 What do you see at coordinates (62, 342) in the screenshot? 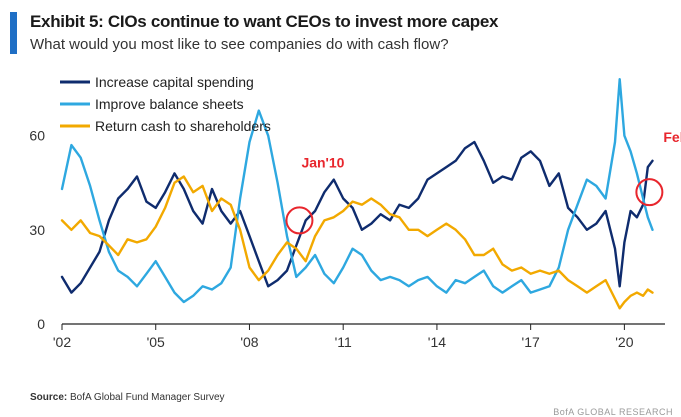
I see `x-tick-label: '02` at bounding box center [62, 342].